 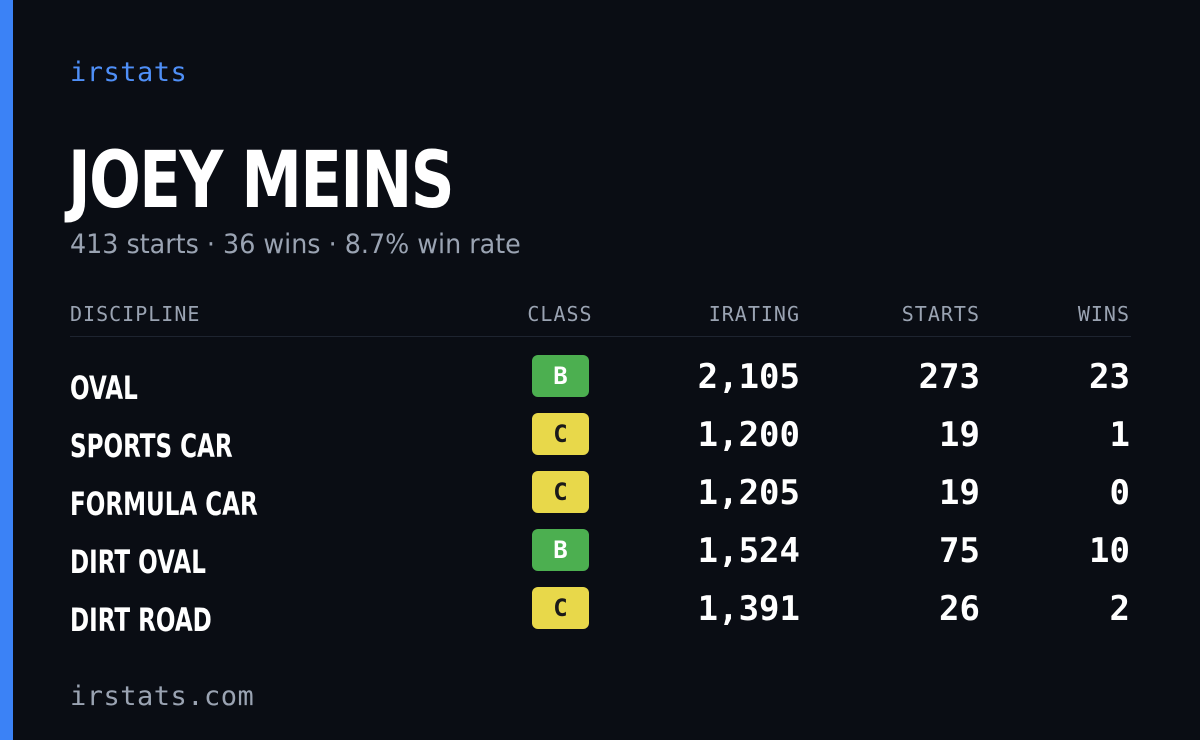 I want to click on irating-value: 1,391, so click(x=748, y=609).